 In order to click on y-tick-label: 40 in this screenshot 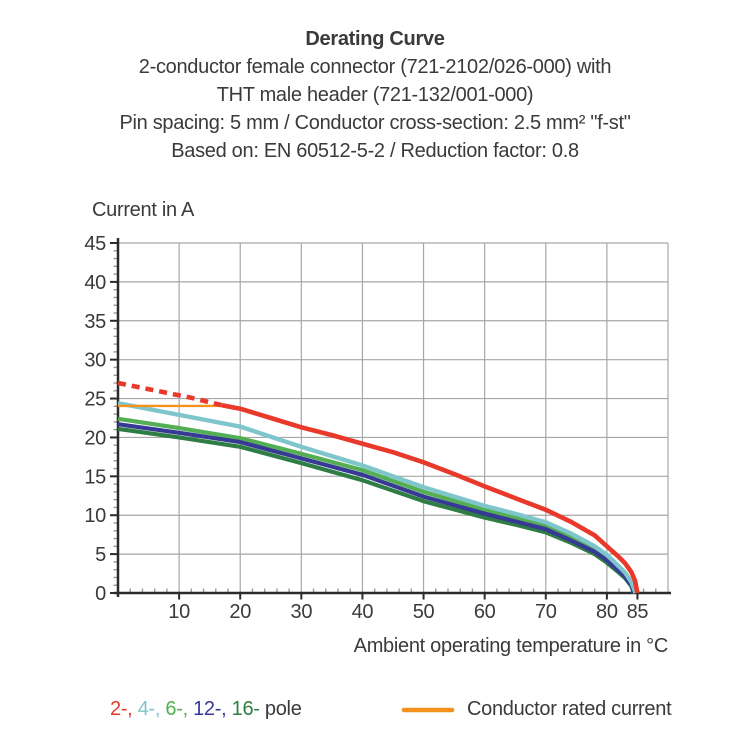, I will do `click(95, 283)`.